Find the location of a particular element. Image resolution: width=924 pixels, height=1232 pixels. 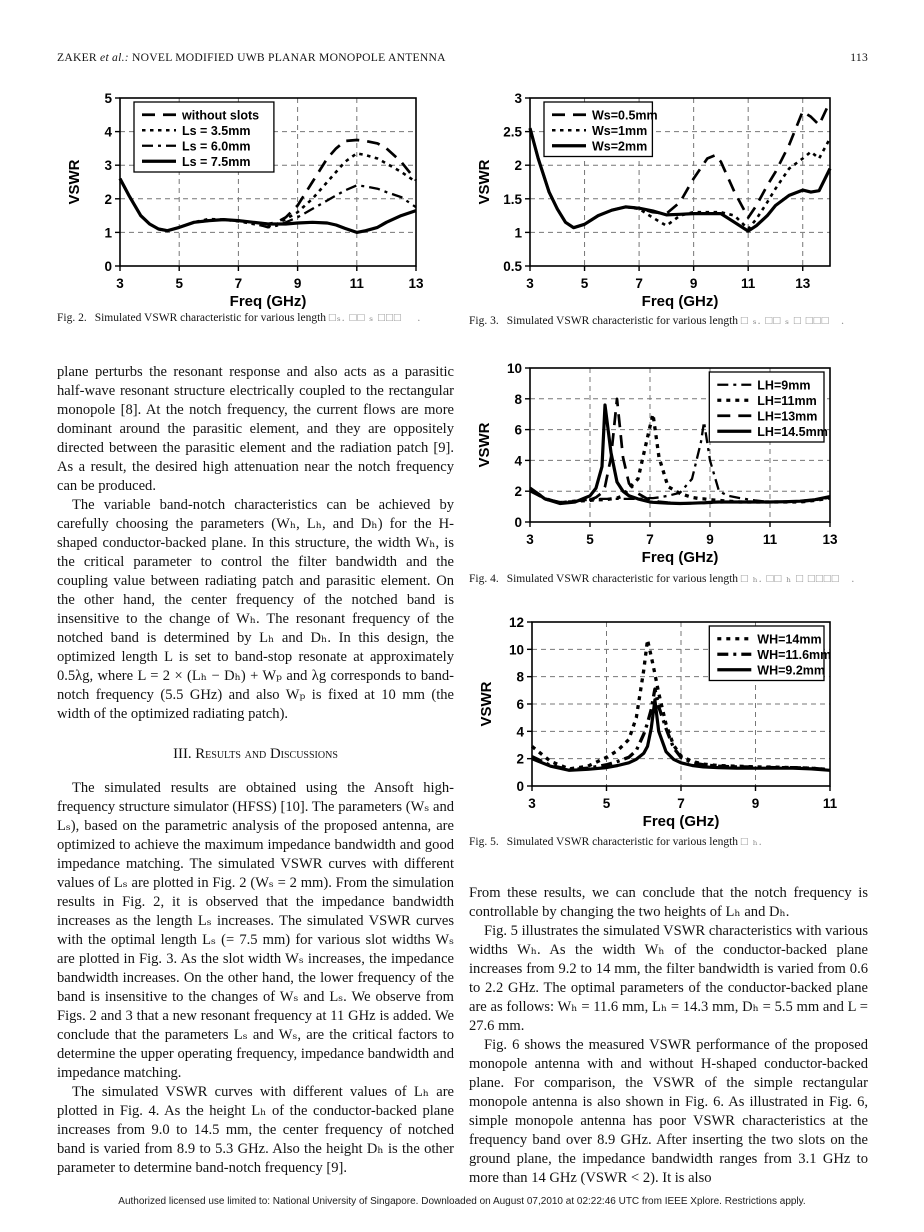

running-head-author: ZAKER is located at coordinates (79, 57).